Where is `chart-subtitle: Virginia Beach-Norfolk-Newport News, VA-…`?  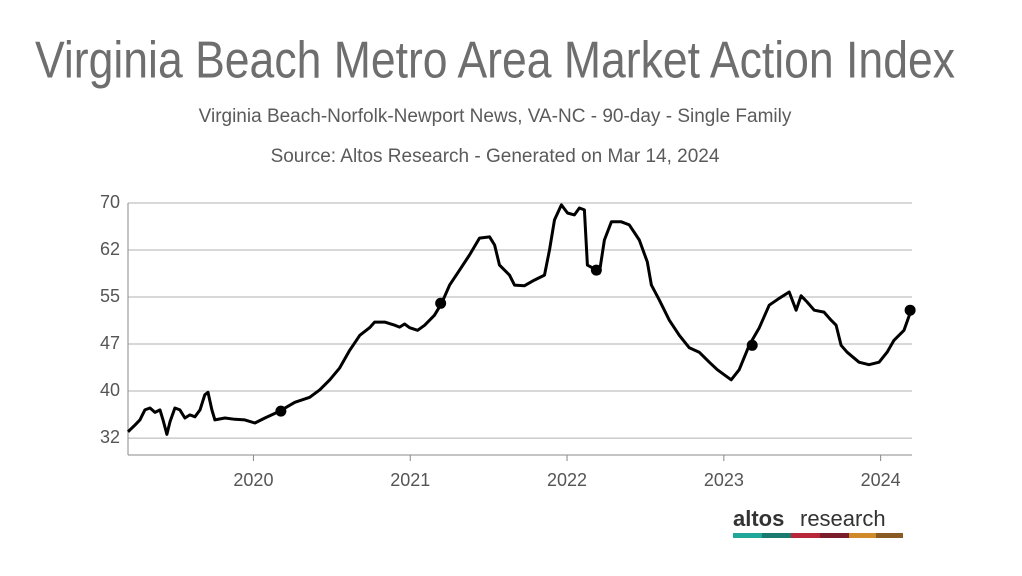
chart-subtitle: Virginia Beach-Norfolk-Newport News, VA-… is located at coordinates (495, 116).